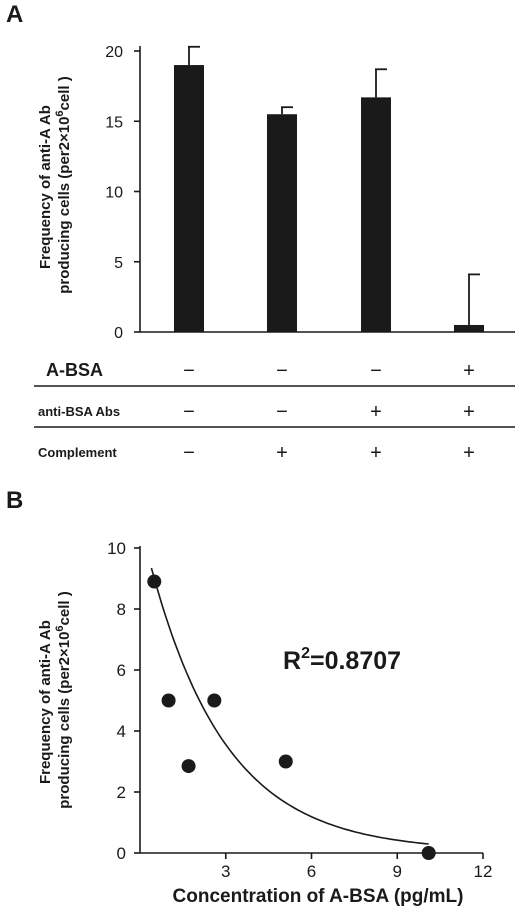  Describe the element at coordinates (64, 608) in the screenshot. I see `panel-b-ylabel-line2-end: cell )` at that location.